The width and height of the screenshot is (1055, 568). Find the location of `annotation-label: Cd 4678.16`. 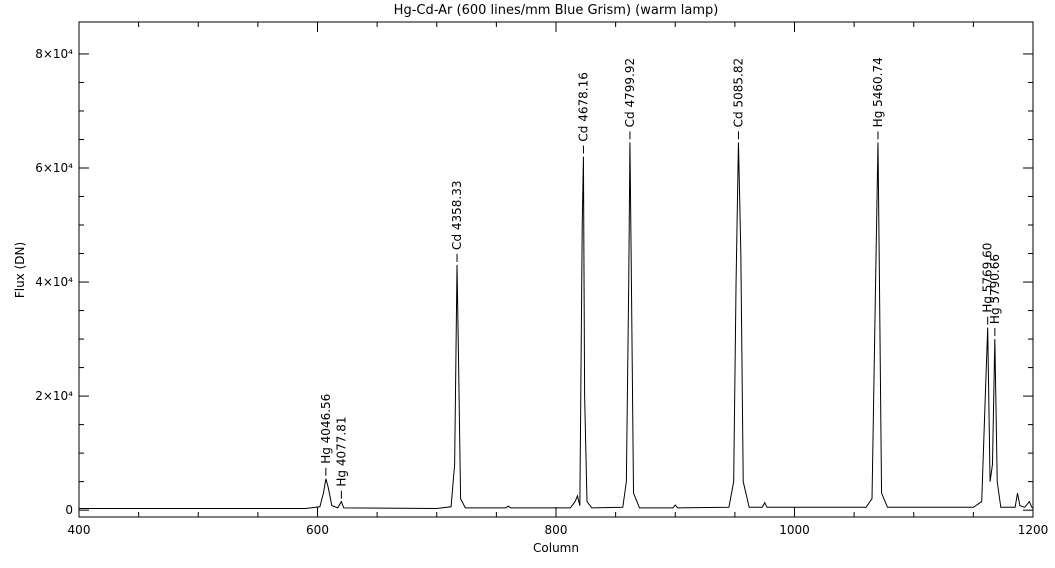

annotation-label: Cd 4678.16 is located at coordinates (583, 106).